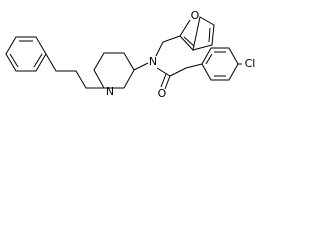 The image size is (320, 240). What do you see at coordinates (250, 63) in the screenshot?
I see `atom-label: Cl` at bounding box center [250, 63].